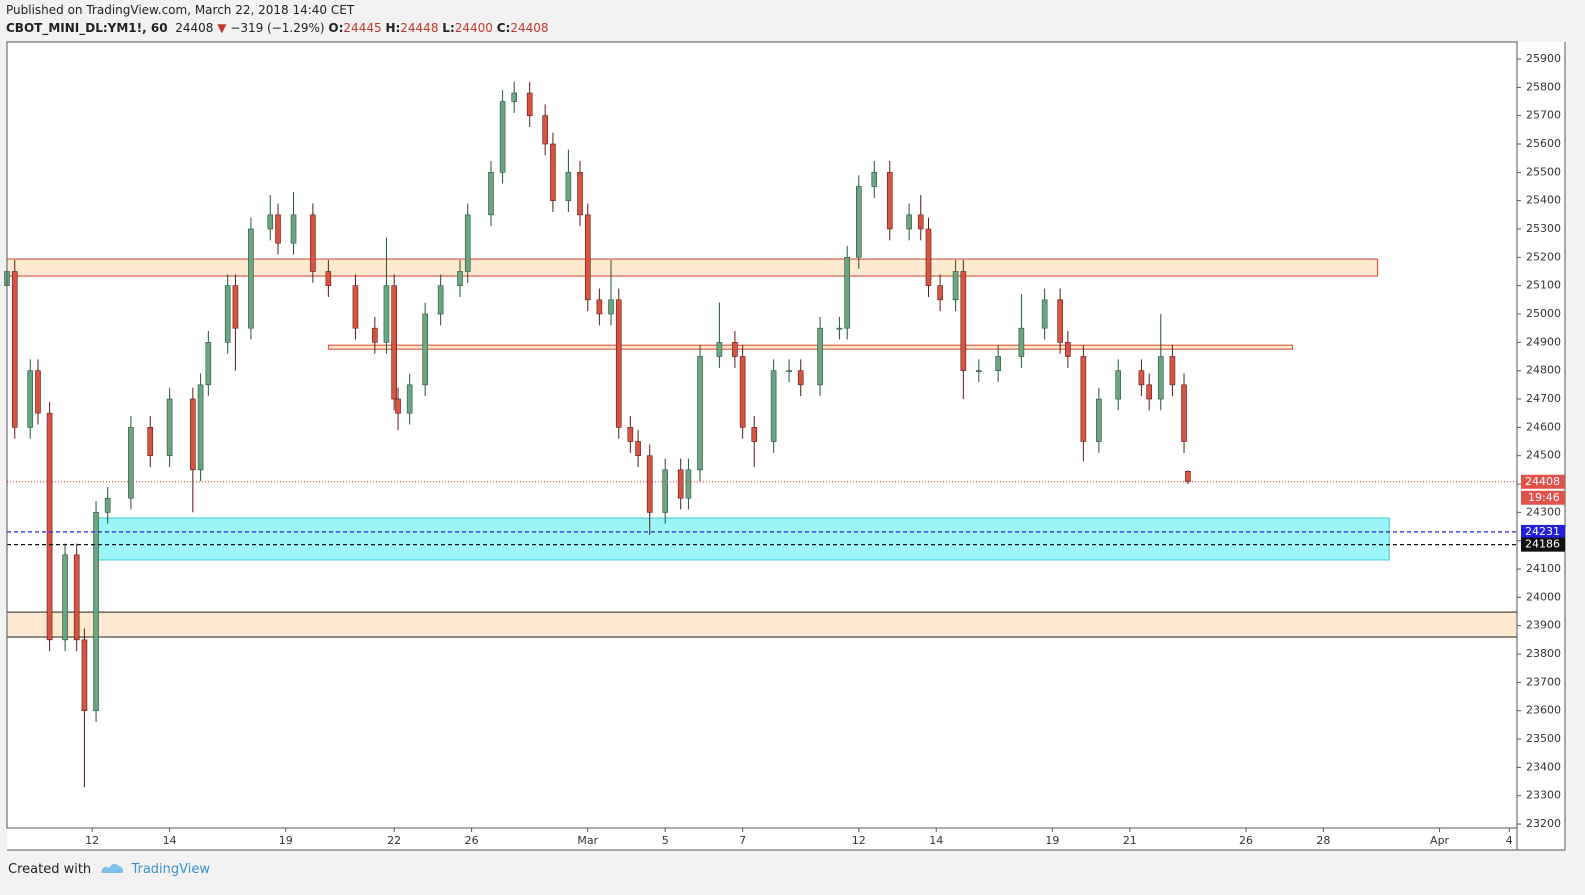  I want to click on l-value: 24400, so click(473, 28).